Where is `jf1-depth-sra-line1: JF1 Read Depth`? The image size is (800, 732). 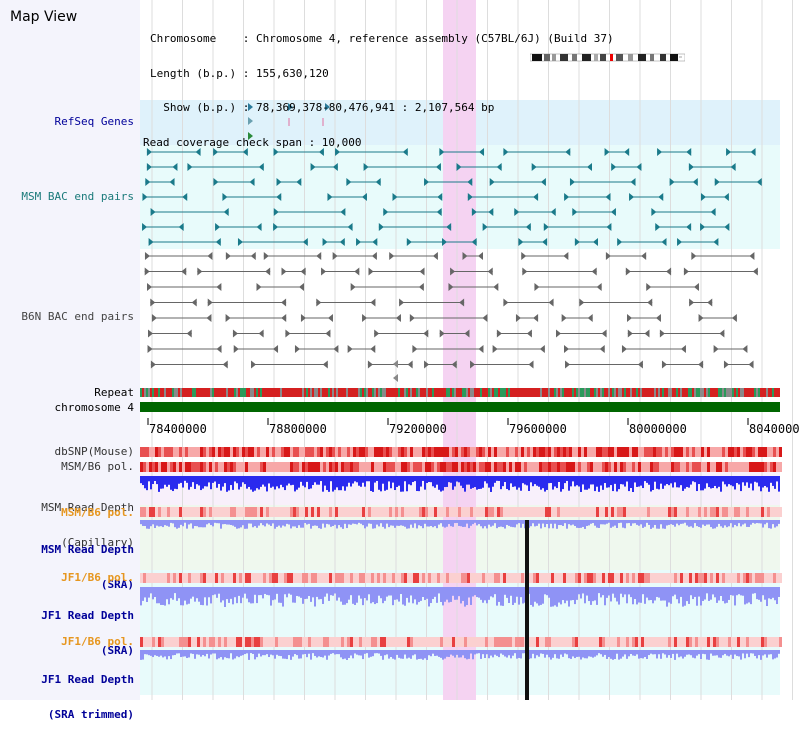
jf1-depth-sra-line1: JF1 Read Depth is located at coordinates (87, 615).